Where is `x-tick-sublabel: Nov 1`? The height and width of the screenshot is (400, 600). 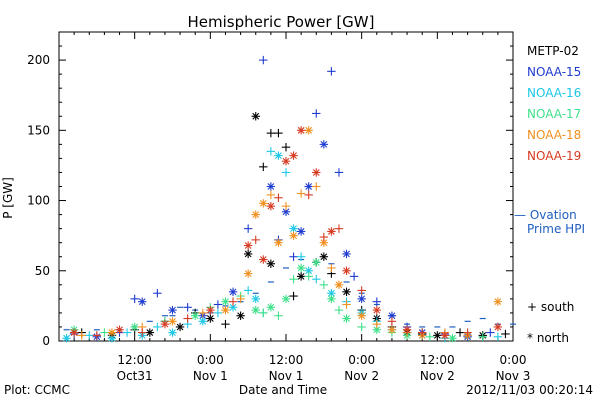
x-tick-sublabel: Nov 1 is located at coordinates (286, 376).